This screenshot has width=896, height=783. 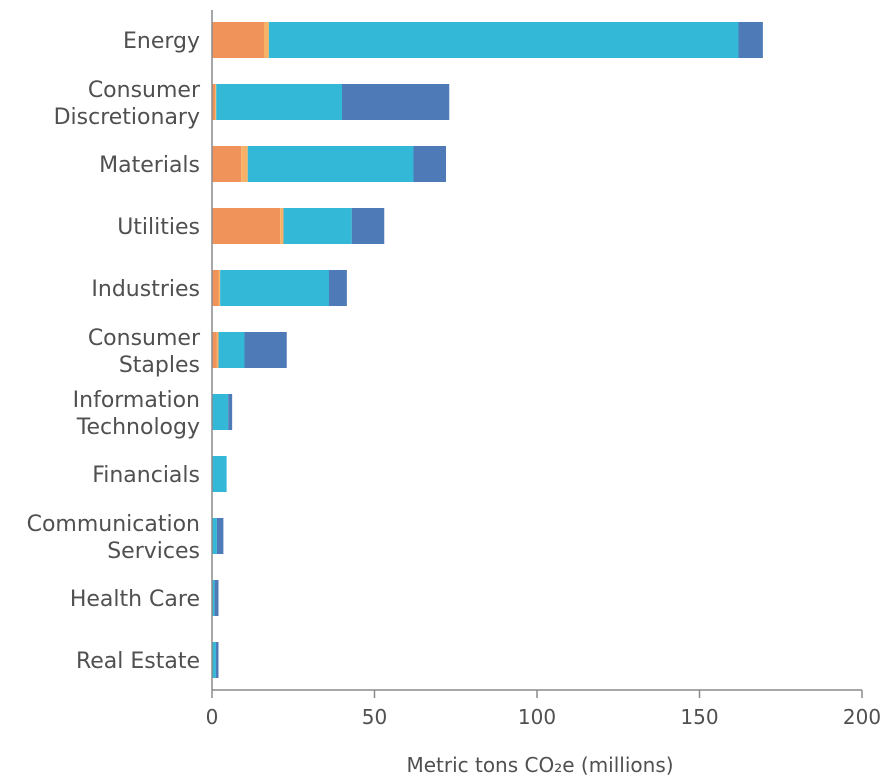 What do you see at coordinates (862, 717) in the screenshot?
I see `x-tick-label: 200` at bounding box center [862, 717].